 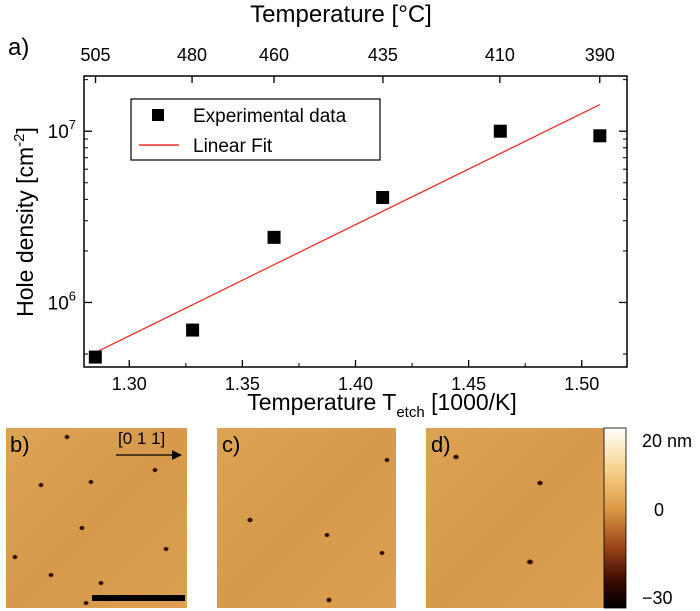 What do you see at coordinates (158, 115) in the screenshot?
I see `legend-marker-experimental` at bounding box center [158, 115].